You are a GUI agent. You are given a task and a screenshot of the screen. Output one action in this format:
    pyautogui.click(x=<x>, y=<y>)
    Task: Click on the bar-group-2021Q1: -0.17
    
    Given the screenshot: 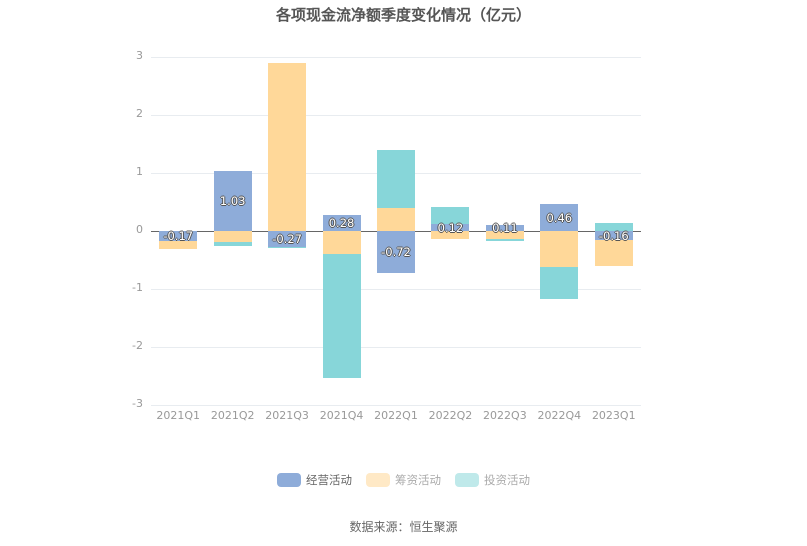 What is the action you would take?
    pyautogui.click(x=178, y=220)
    